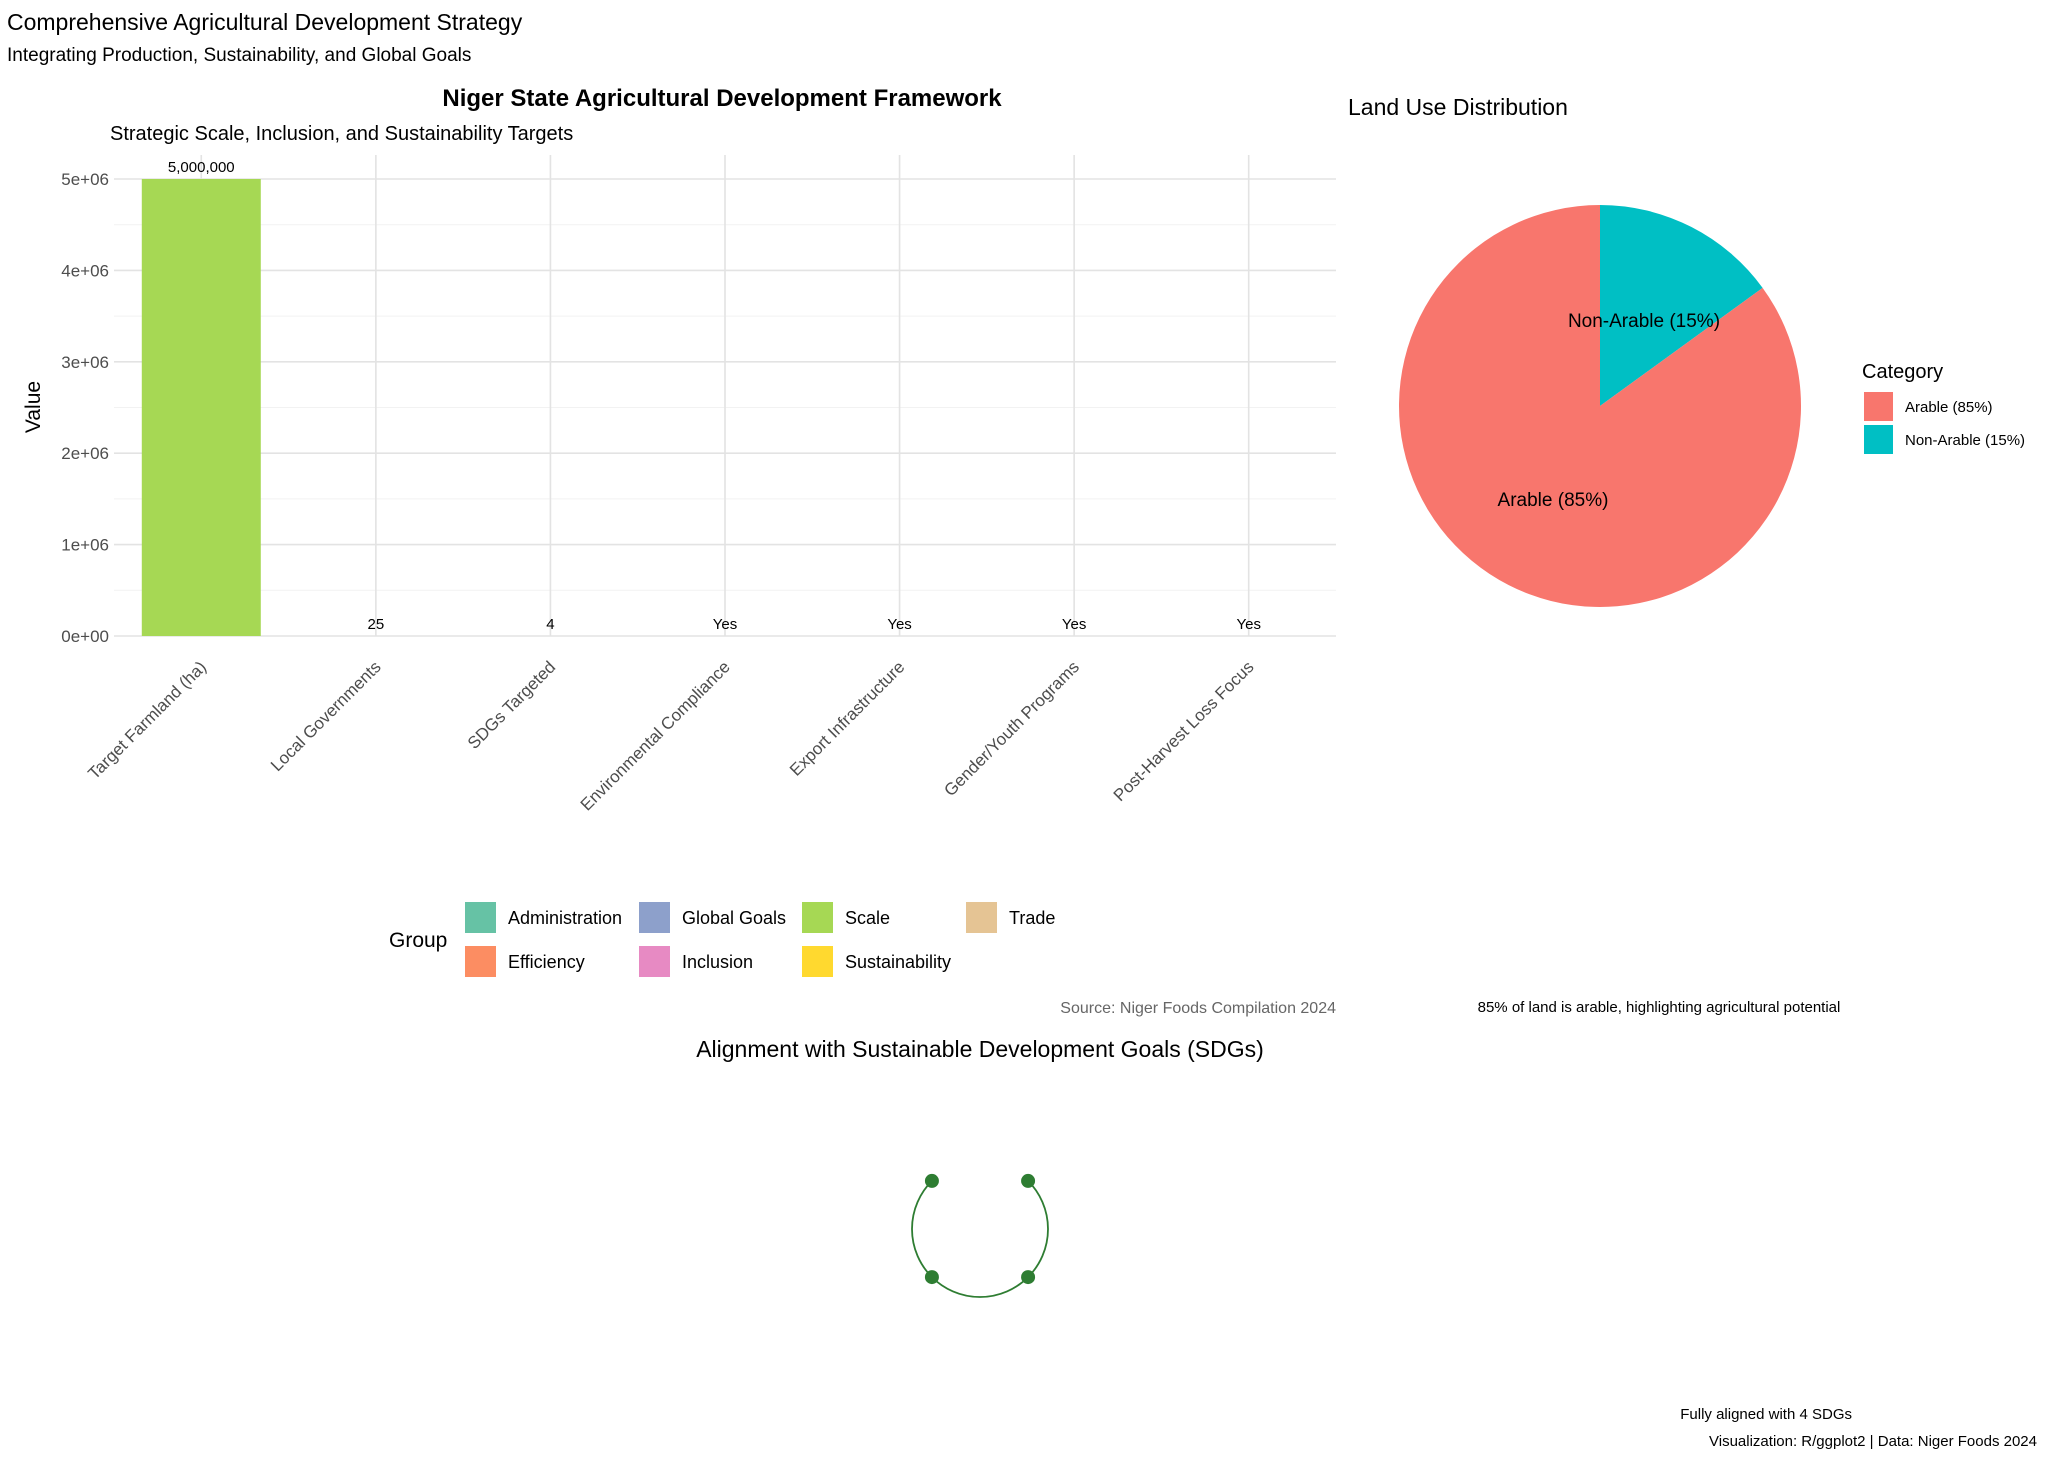 This screenshot has height=1462, width=2048. What do you see at coordinates (980, 1239) in the screenshot?
I see `sdg-arc` at bounding box center [980, 1239].